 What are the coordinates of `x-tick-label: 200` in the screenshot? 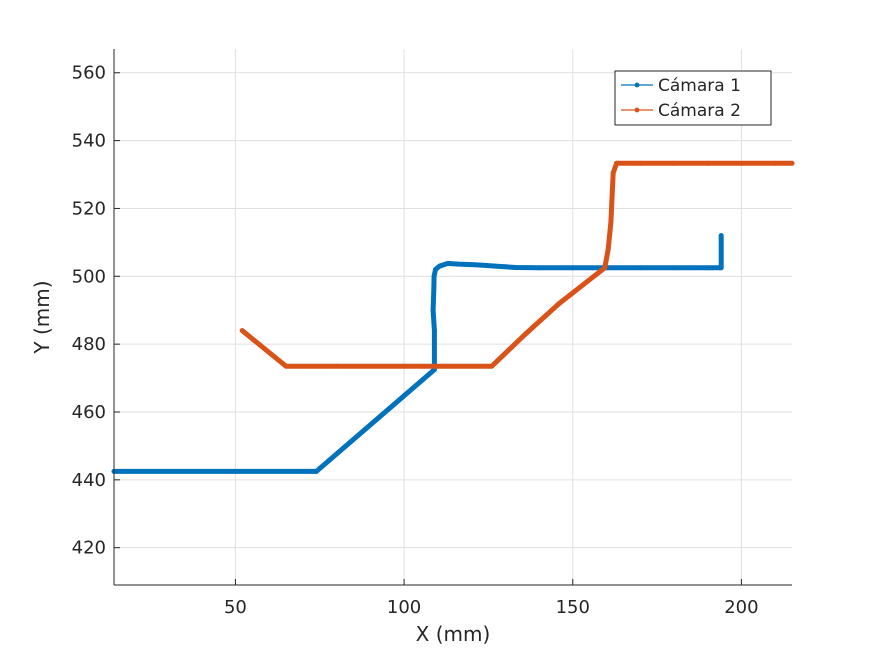 It's located at (741, 607).